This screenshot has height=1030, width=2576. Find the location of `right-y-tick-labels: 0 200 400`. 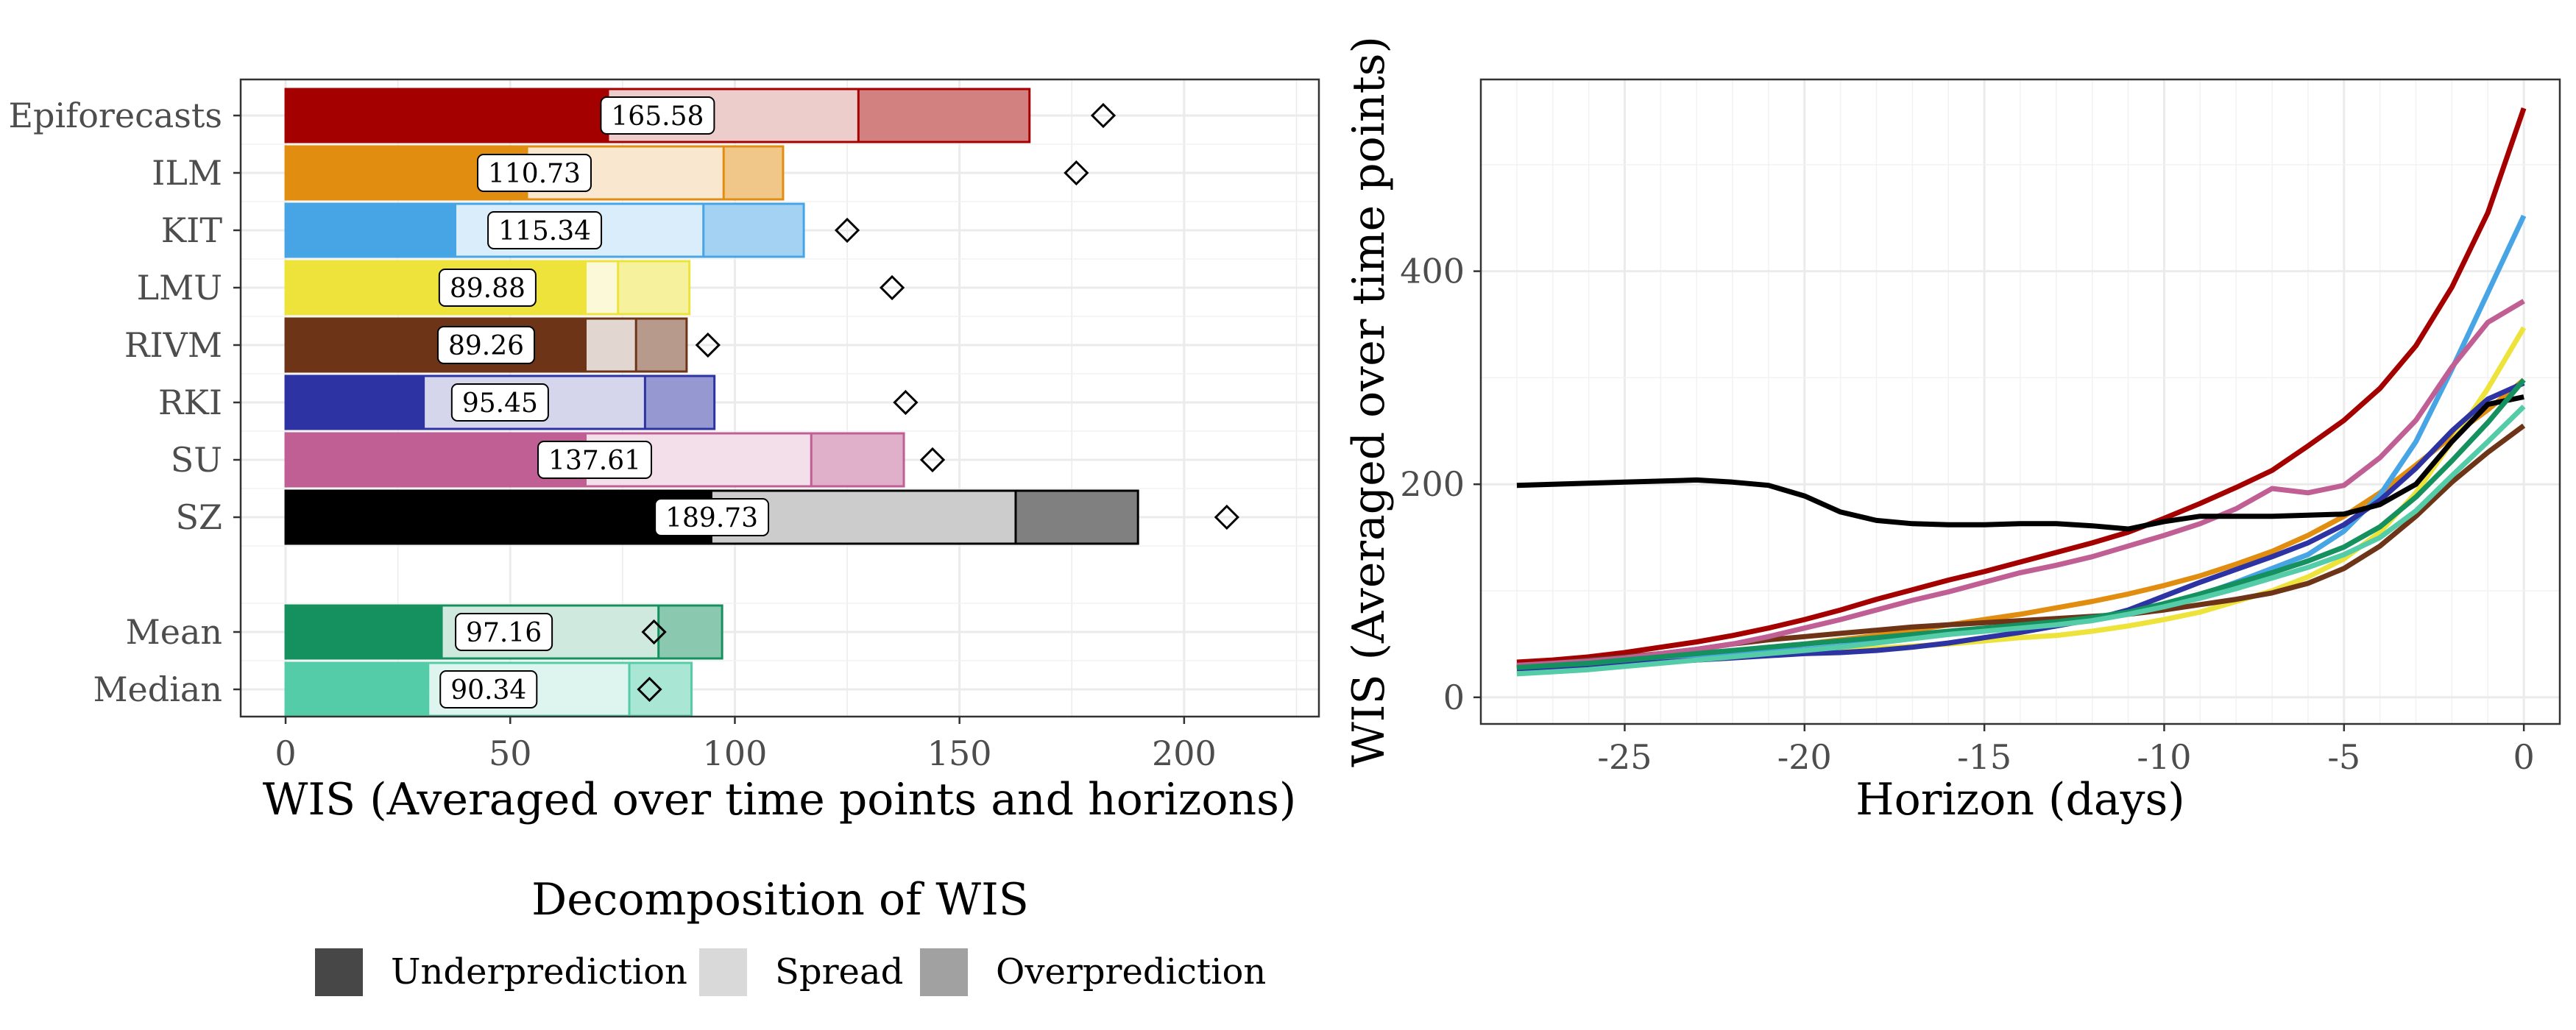

right-y-tick-labels: 0 200 400 is located at coordinates (1440, 485).